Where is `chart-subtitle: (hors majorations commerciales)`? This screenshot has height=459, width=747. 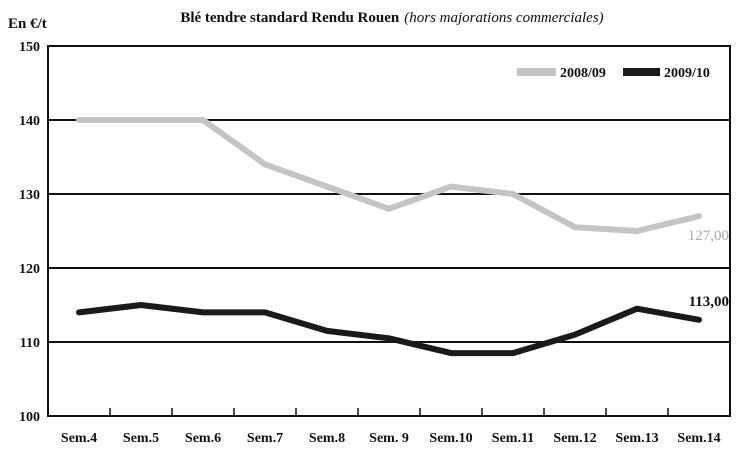 chart-subtitle: (hors majorations commerciales) is located at coordinates (503, 18).